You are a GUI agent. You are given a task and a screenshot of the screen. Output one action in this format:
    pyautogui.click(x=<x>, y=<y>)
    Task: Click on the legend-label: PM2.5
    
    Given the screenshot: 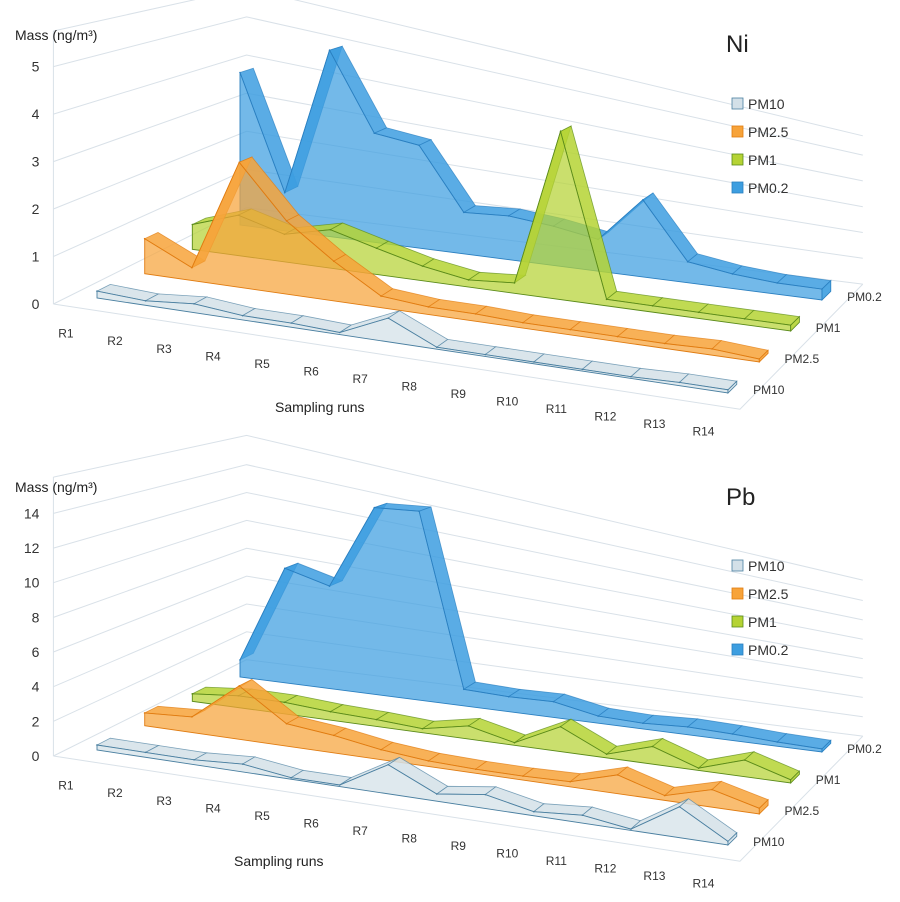 What is the action you would take?
    pyautogui.click(x=768, y=594)
    